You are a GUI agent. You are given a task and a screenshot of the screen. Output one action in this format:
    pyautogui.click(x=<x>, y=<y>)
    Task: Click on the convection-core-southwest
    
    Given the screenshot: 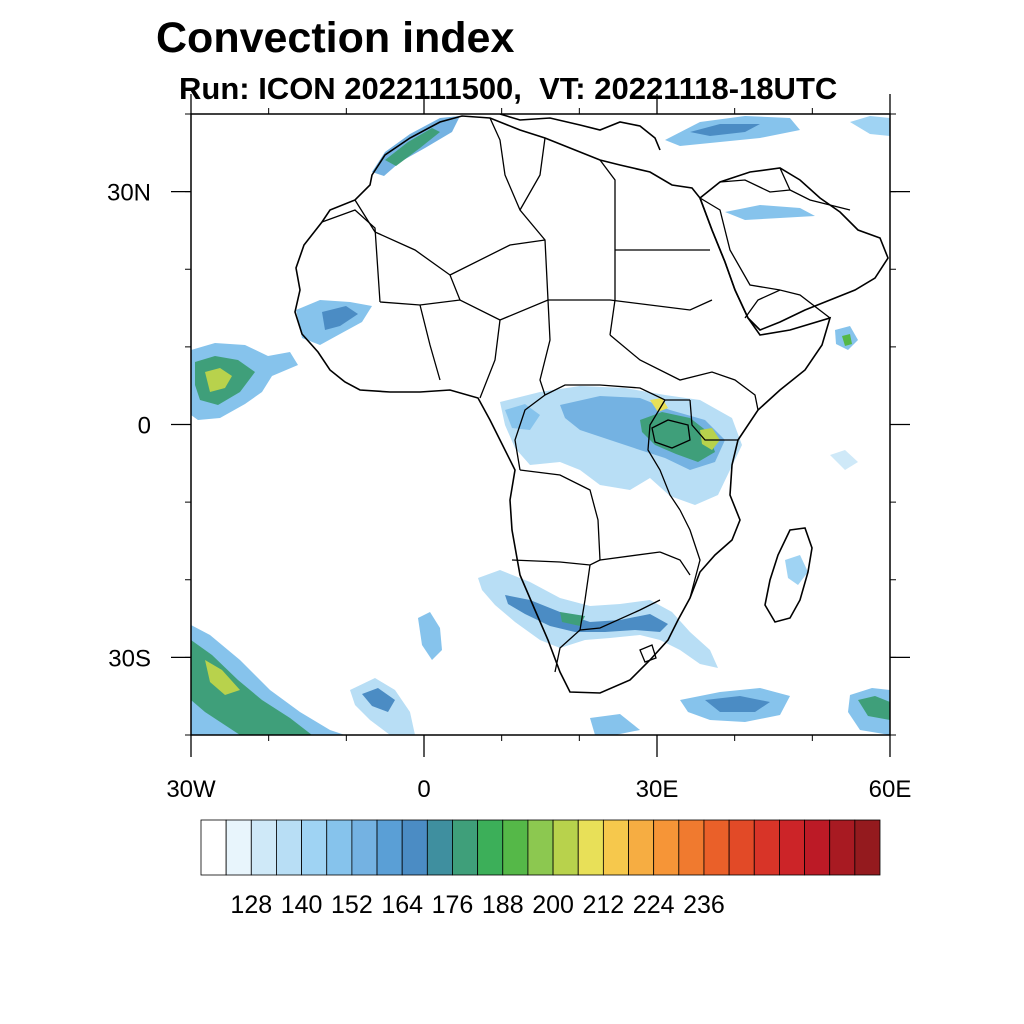 What is the action you would take?
    pyautogui.click(x=251, y=687)
    